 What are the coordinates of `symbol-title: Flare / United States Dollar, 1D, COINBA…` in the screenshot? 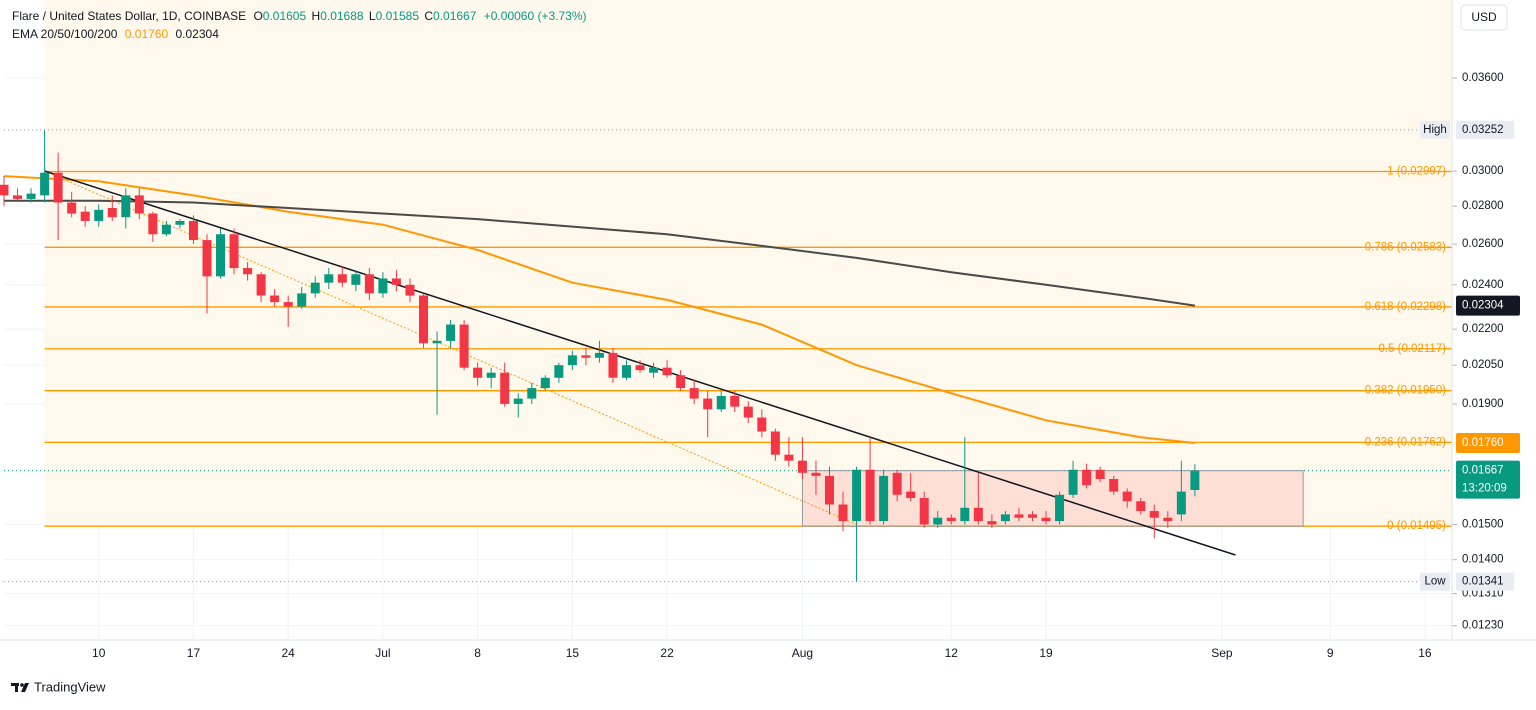 It's located at (129, 16).